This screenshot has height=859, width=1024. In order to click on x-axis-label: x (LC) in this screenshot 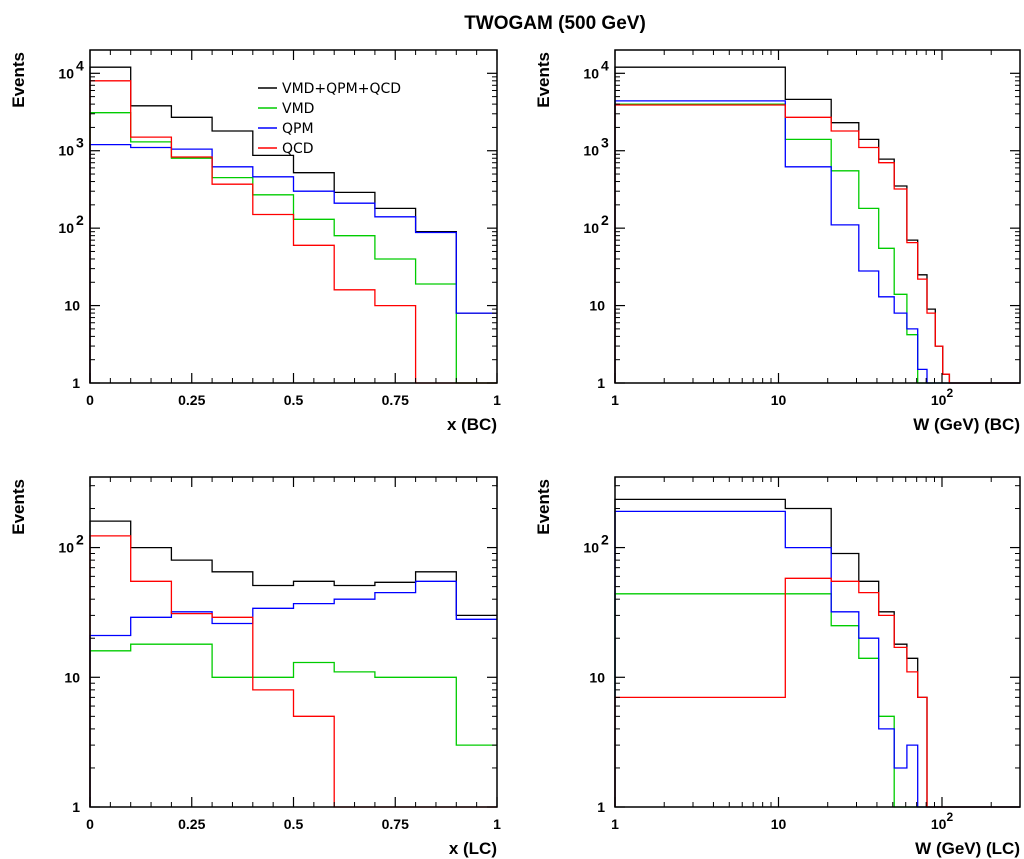, I will do `click(473, 848)`.